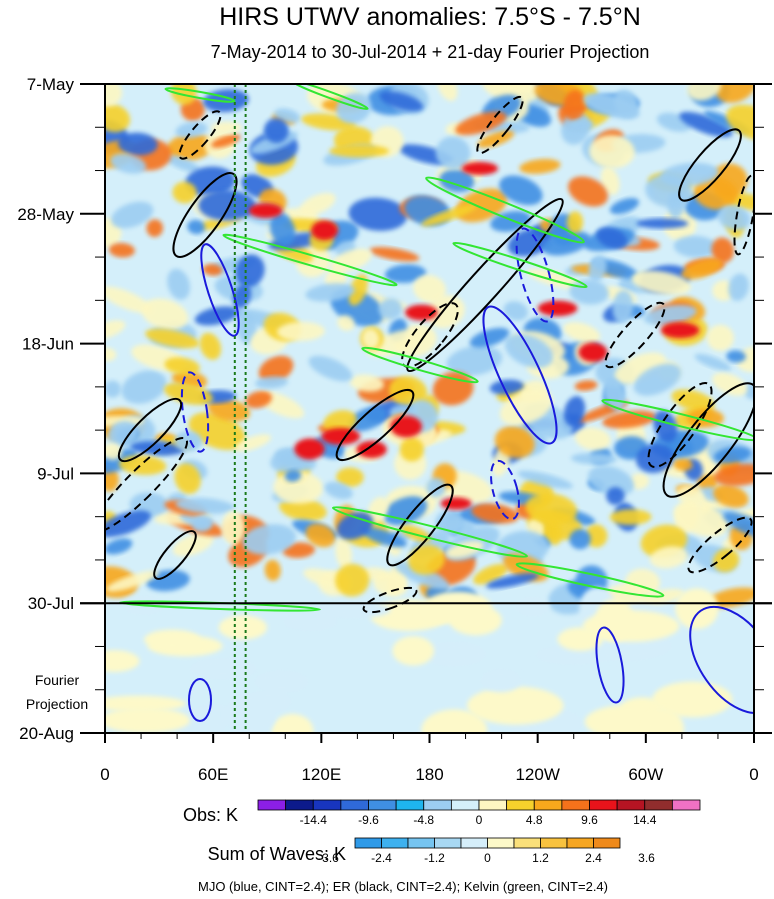 The image size is (774, 899). What do you see at coordinates (537, 774) in the screenshot?
I see `x-tick-label: 120W` at bounding box center [537, 774].